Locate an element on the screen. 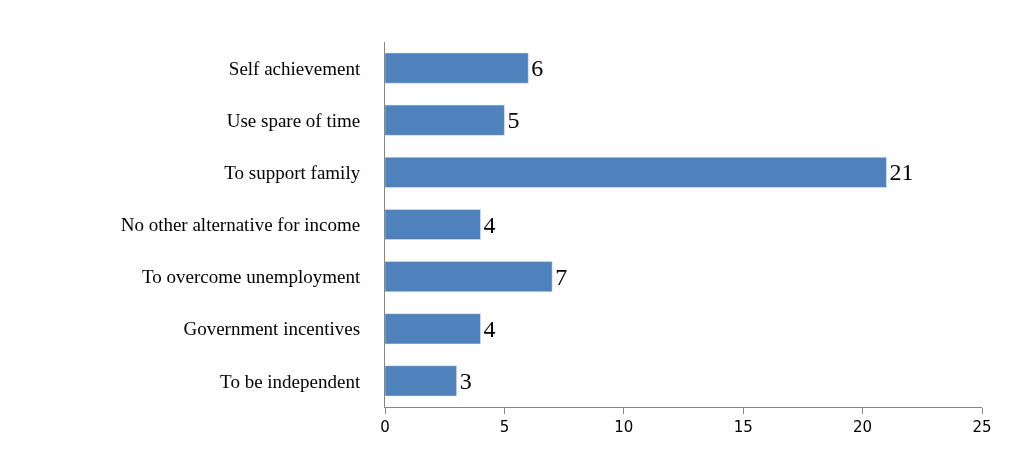 Image resolution: width=1011 pixels, height=467 pixels. x-tick-label: 20 is located at coordinates (863, 427).